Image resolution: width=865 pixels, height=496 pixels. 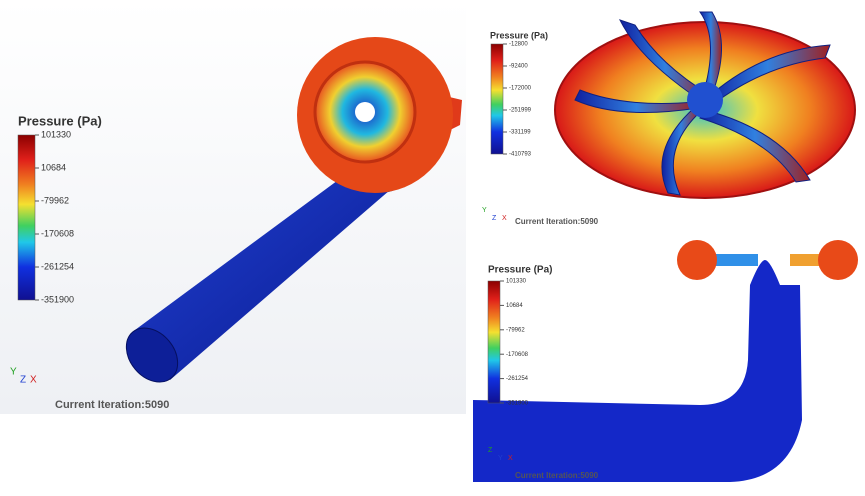 What do you see at coordinates (520, 111) in the screenshot?
I see `tick-label: -251999` at bounding box center [520, 111].